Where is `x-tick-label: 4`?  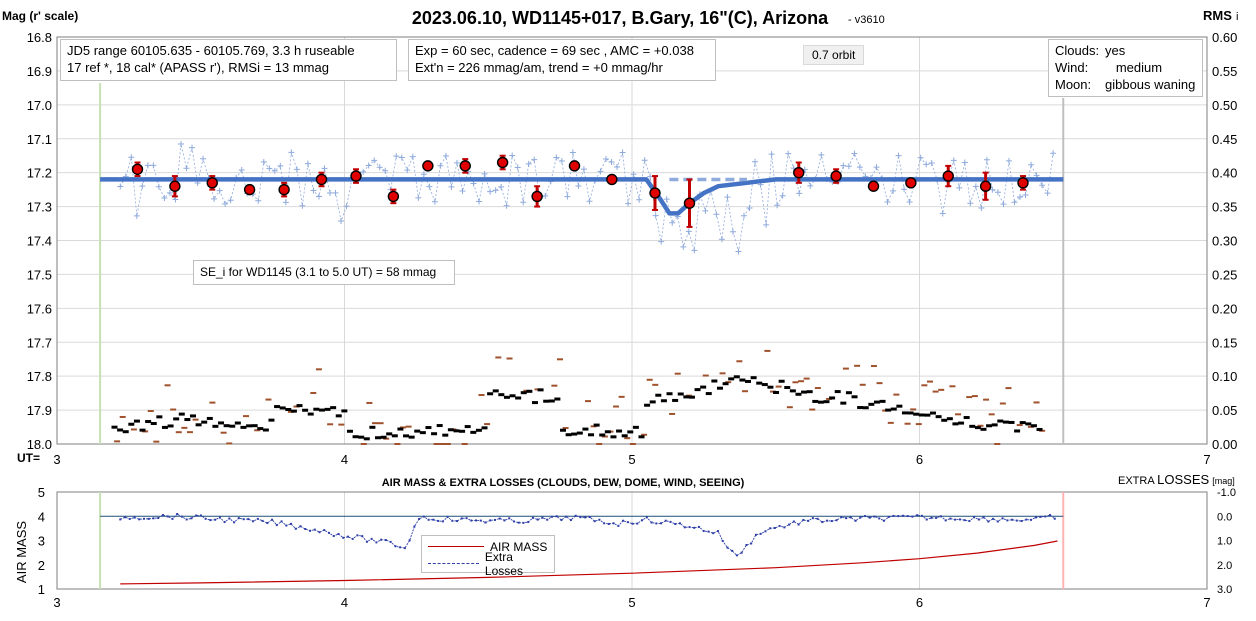
x-tick-label: 4 is located at coordinates (344, 459).